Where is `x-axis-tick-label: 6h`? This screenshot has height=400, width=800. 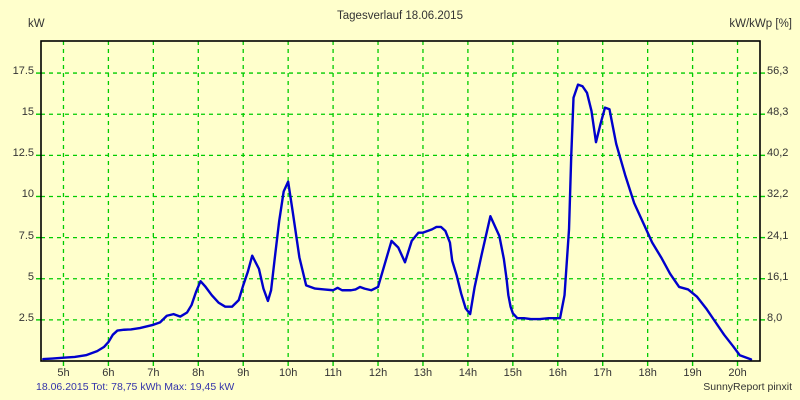 x-axis-tick-label: 6h is located at coordinates (108, 373).